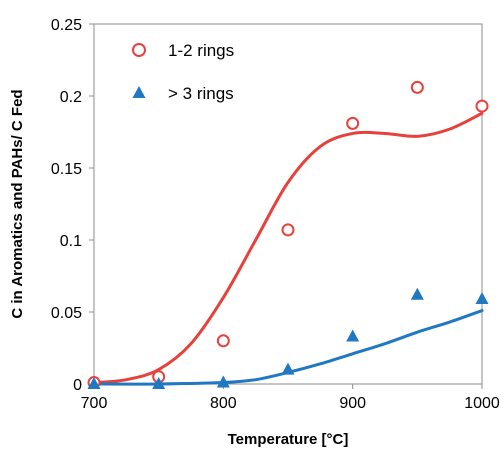  What do you see at coordinates (482, 403) in the screenshot?
I see `x-tick-label: 1000` at bounding box center [482, 403].